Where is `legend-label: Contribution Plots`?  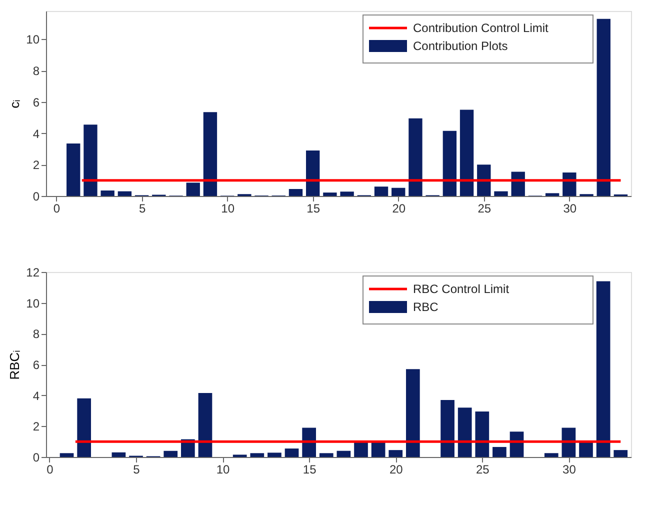 legend-label: Contribution Plots is located at coordinates (460, 46).